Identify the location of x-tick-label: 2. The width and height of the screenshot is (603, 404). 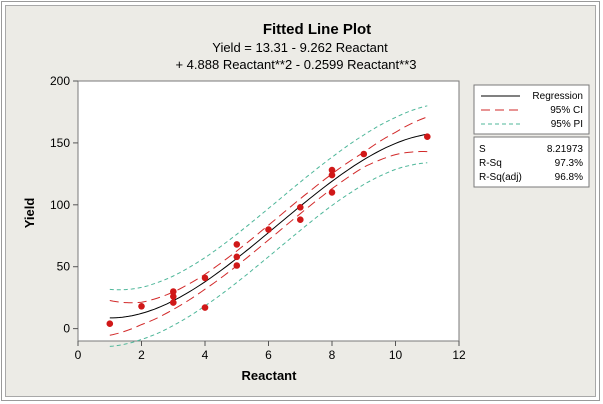
(141, 355).